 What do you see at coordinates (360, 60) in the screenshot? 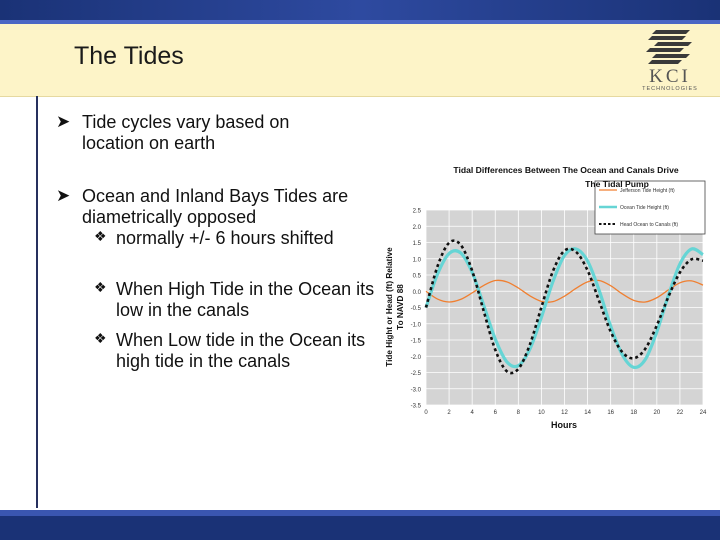
I see `title-band` at bounding box center [360, 60].